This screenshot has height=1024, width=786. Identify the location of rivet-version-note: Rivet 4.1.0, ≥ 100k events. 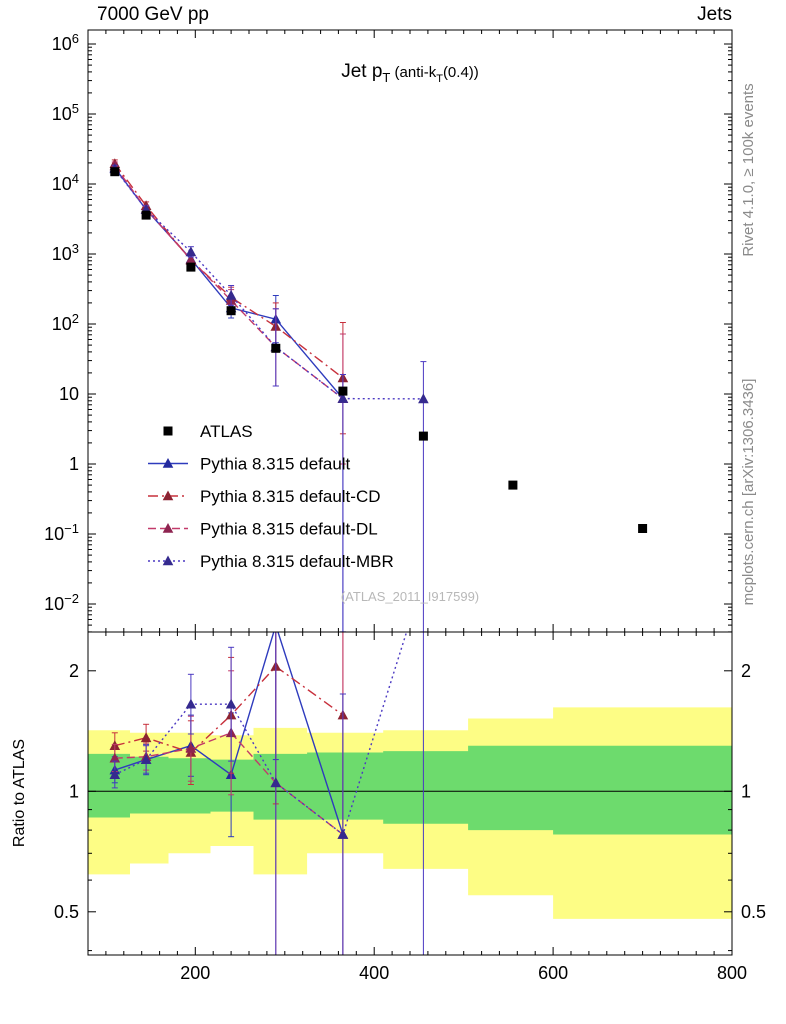
(748, 169).